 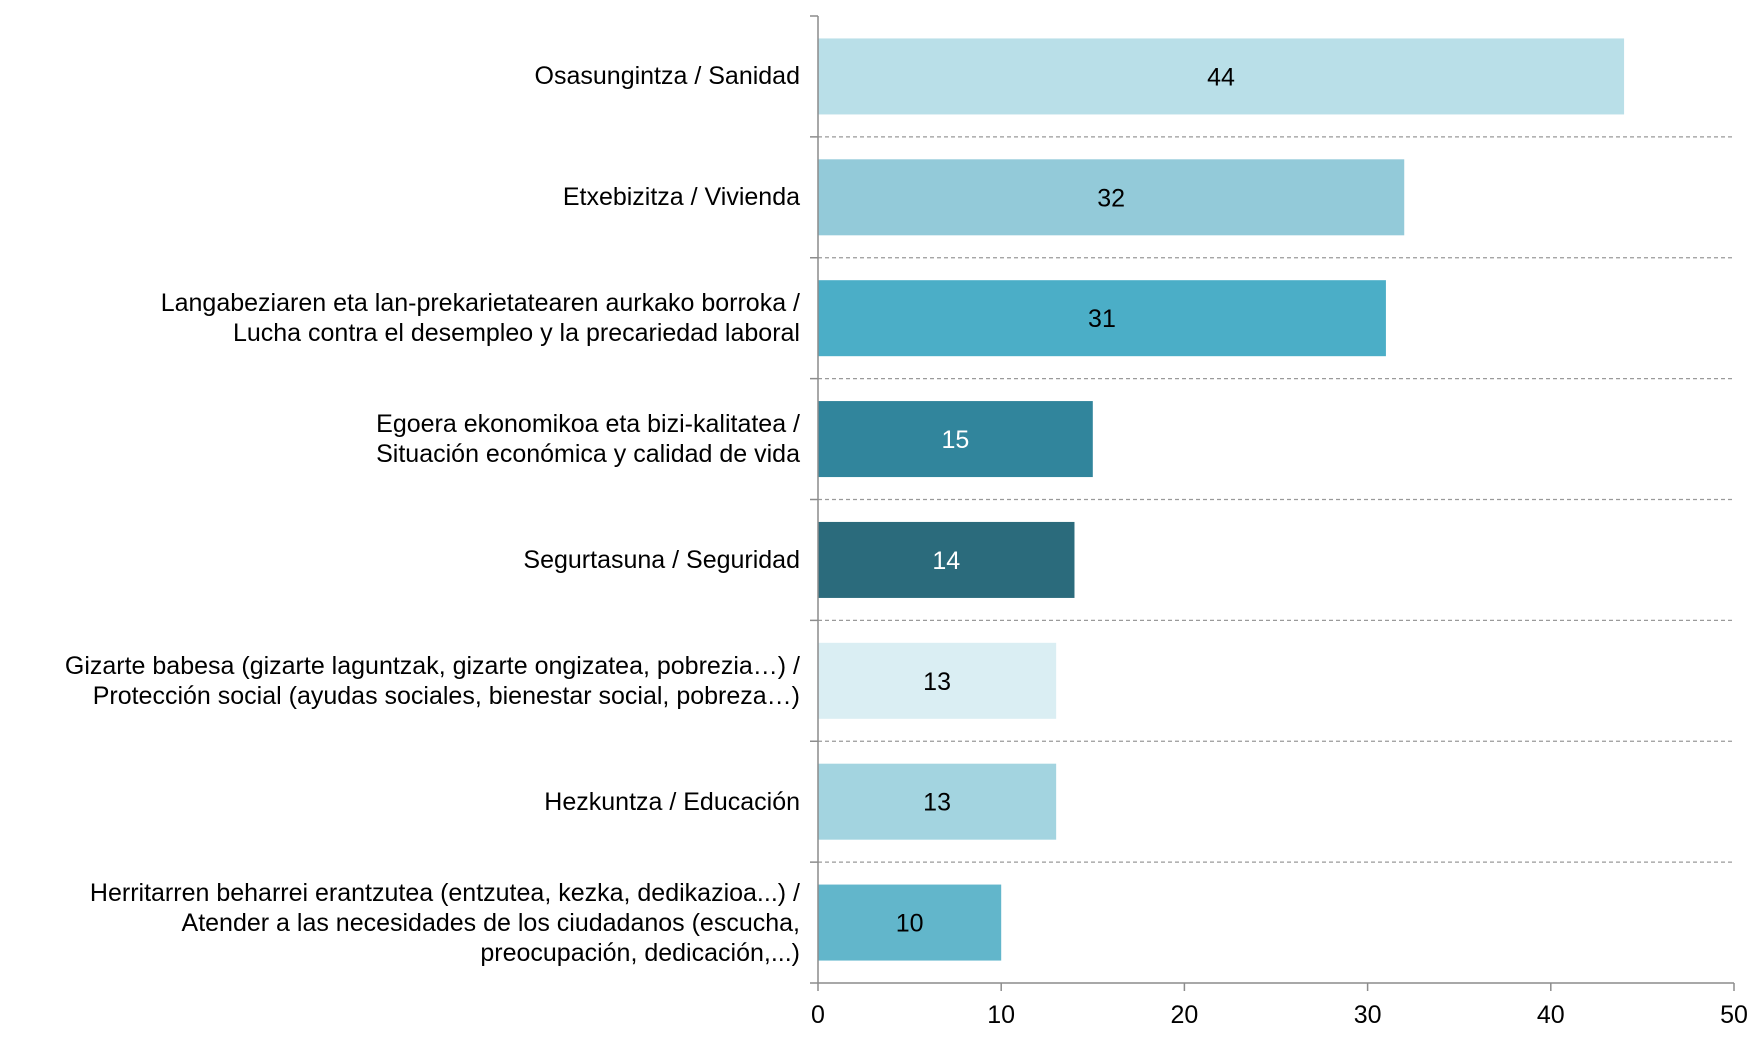 I want to click on bar-value-label: 10, so click(x=910, y=924).